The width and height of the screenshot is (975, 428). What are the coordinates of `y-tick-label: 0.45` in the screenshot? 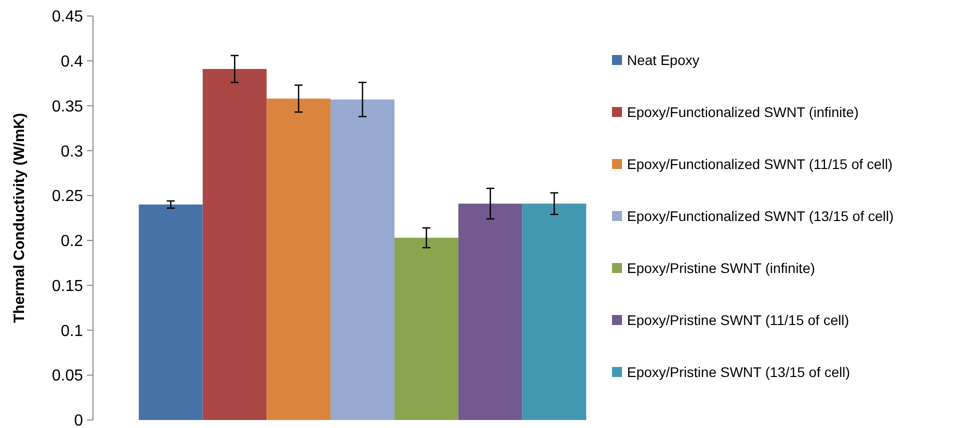 It's located at (68, 17).